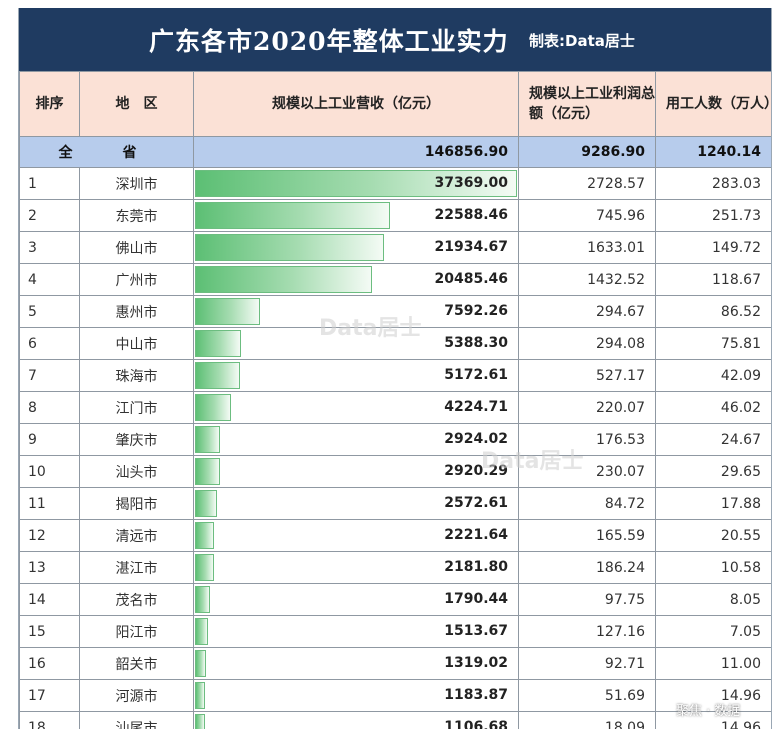 This screenshot has height=729, width=777. Describe the element at coordinates (476, 439) in the screenshot. I see `revenue-value: 2924.02` at that location.